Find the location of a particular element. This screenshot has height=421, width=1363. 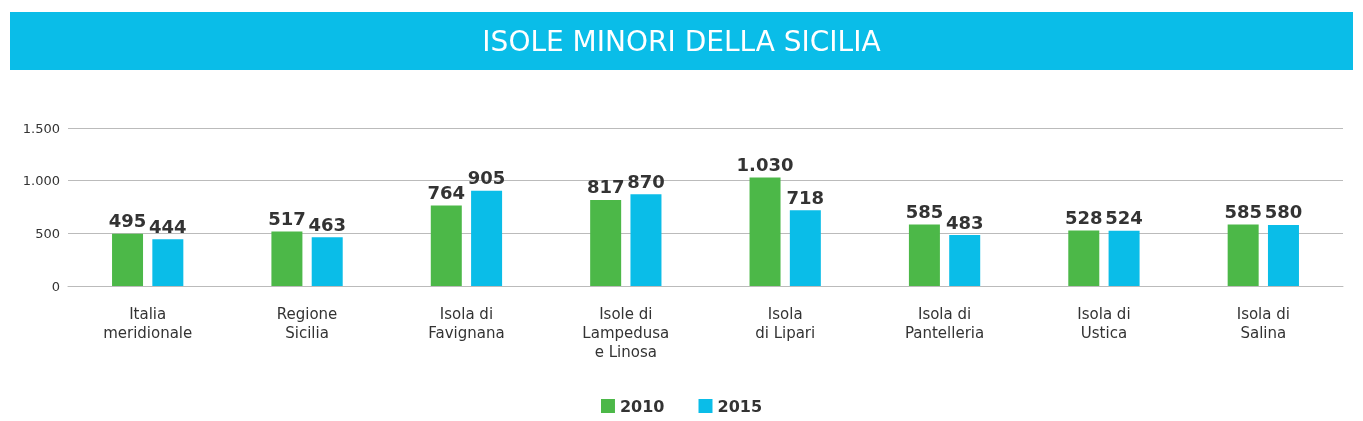

data-label: 463 is located at coordinates (327, 224).